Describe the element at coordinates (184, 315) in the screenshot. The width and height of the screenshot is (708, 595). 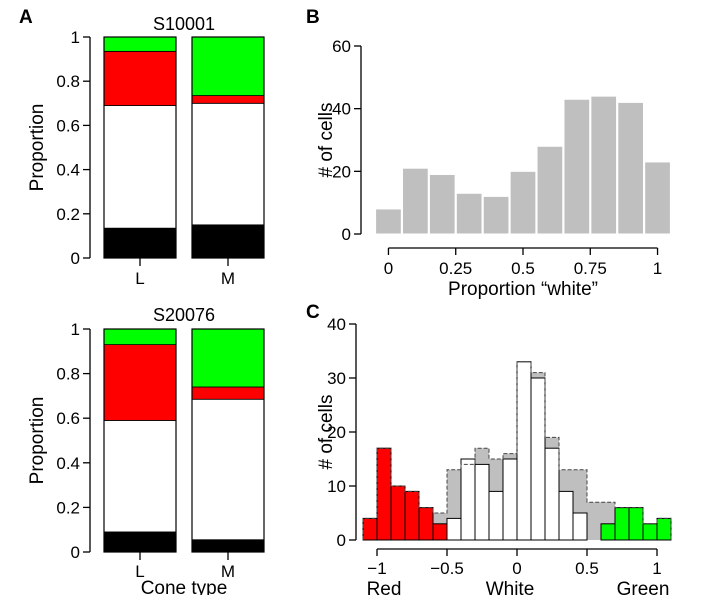
I see `chart-title: S20076` at that location.